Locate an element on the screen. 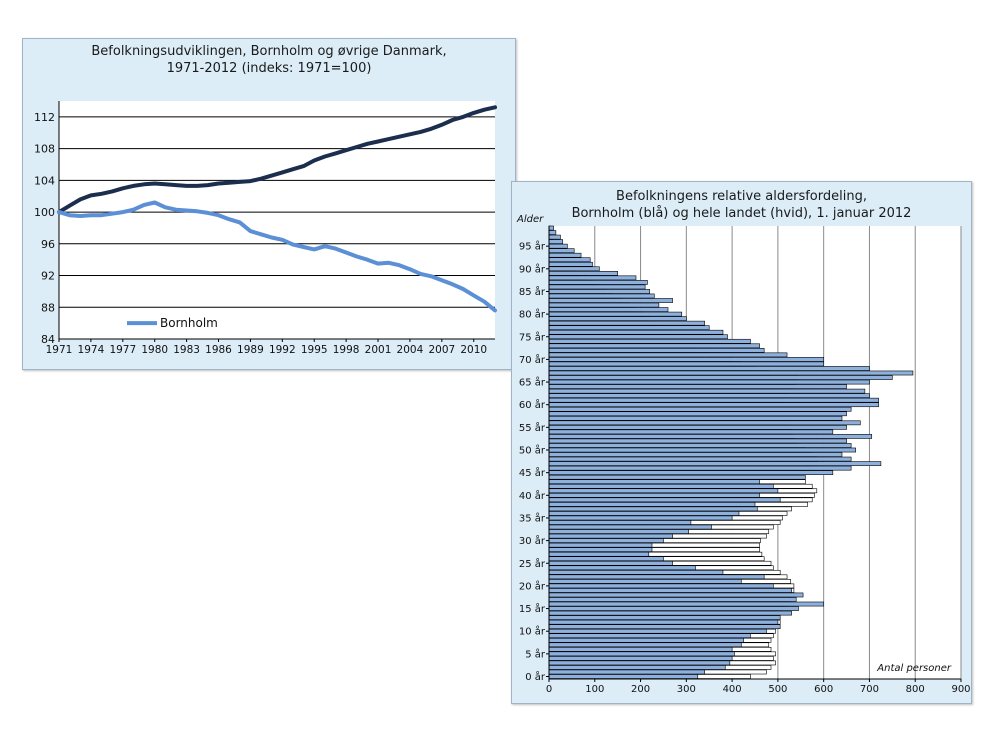  y-tick-label: 92 is located at coordinates (48, 276).